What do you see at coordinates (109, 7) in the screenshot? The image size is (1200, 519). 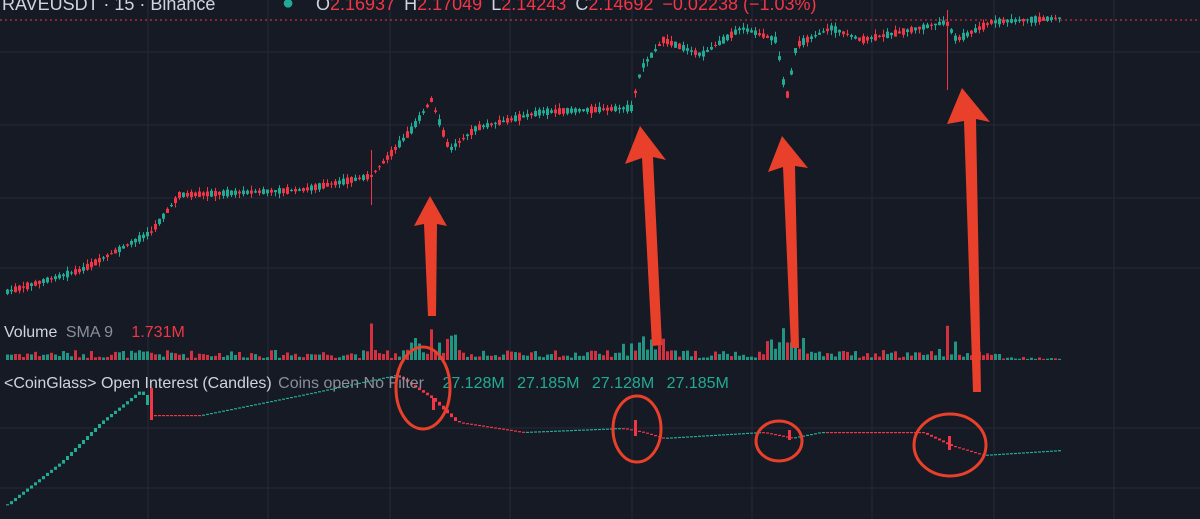 I see `symbol-title: RAVEUSDT · 15 · Binance` at bounding box center [109, 7].